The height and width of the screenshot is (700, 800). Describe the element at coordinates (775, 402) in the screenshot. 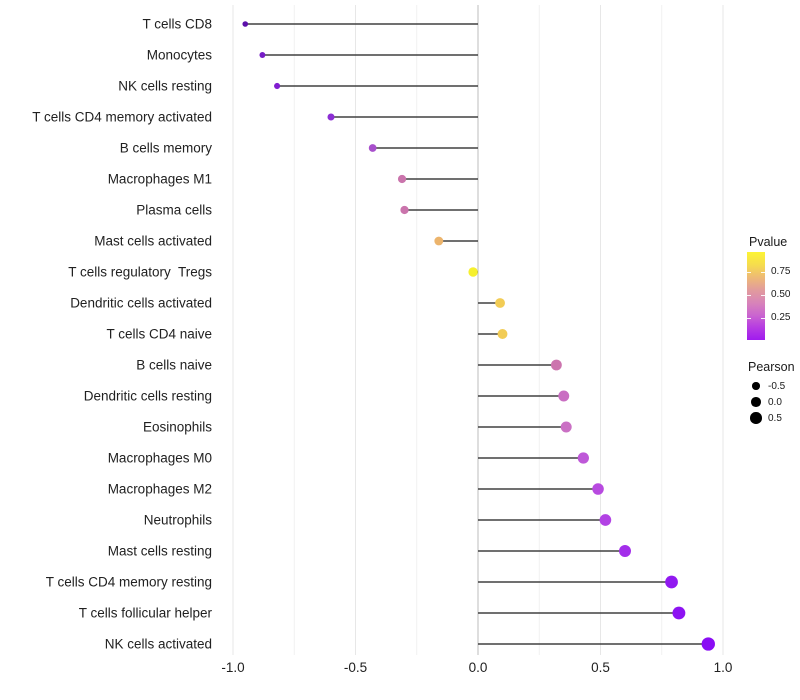

I see `pearson-size-label: 0.0` at that location.